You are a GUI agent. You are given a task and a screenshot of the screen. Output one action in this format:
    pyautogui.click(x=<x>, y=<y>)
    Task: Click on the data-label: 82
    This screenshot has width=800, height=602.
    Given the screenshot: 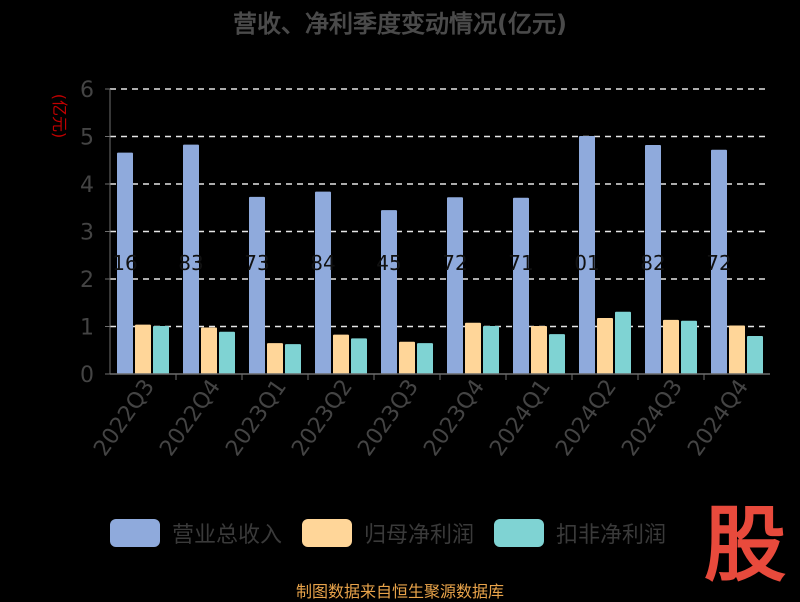 What is the action you would take?
    pyautogui.click(x=652, y=263)
    